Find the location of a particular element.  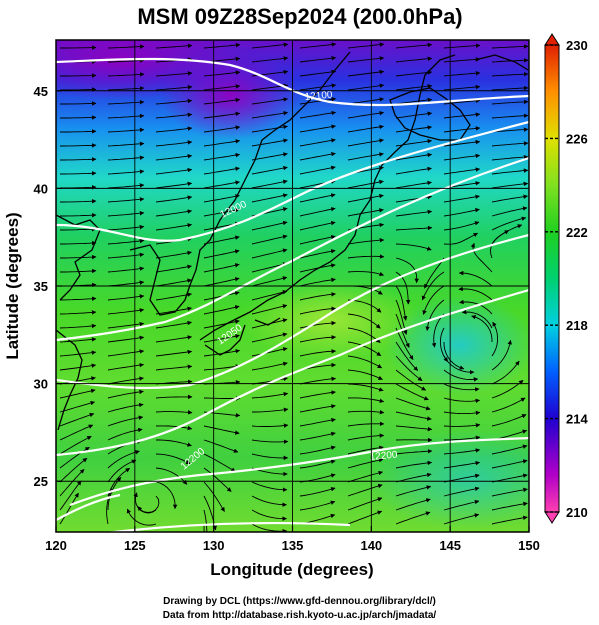

x-axis-ticks: 120 125 130 135 140 145 150 is located at coordinates (292, 539).